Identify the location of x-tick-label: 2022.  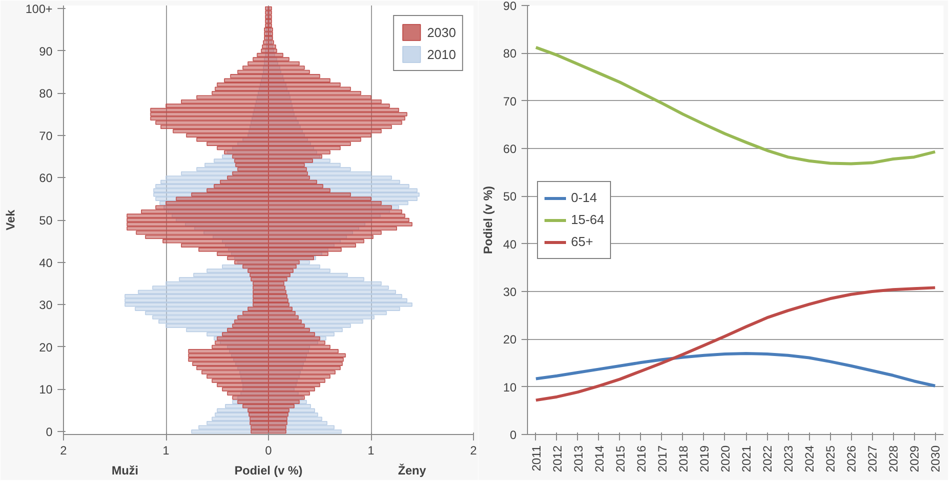
(767, 458).